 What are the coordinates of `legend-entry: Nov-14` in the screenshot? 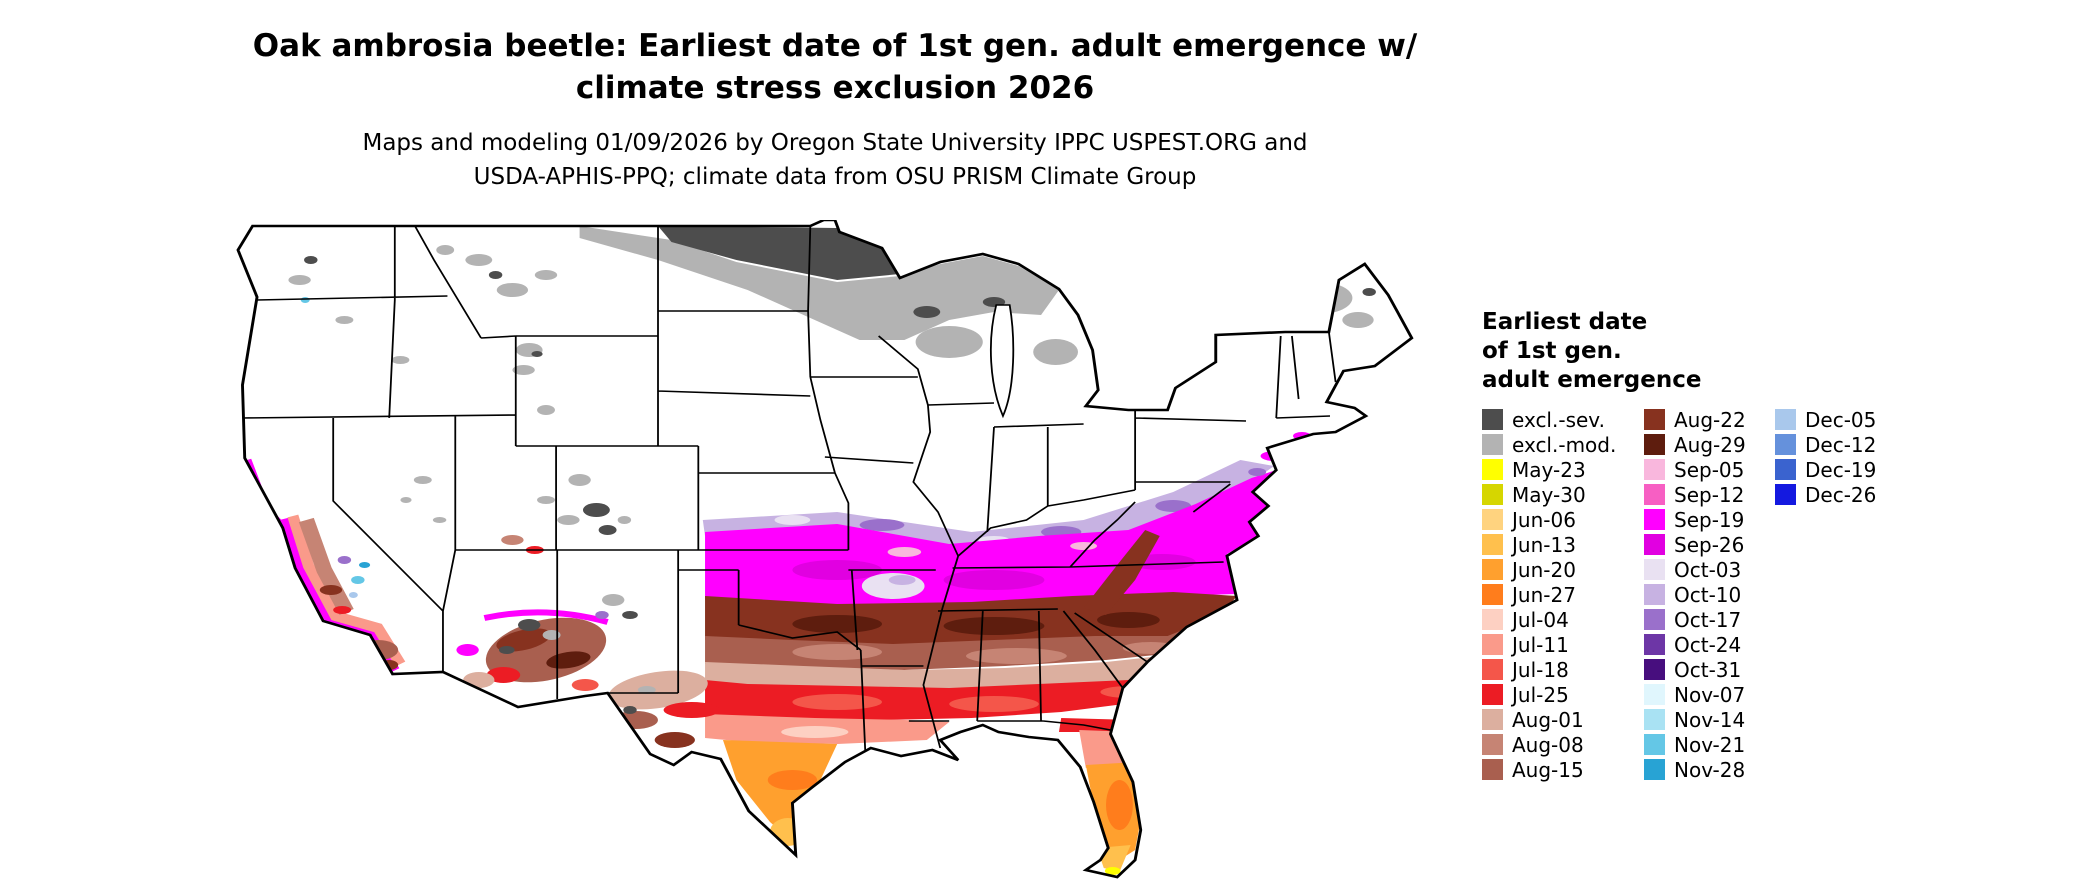 It's located at (1709, 719).